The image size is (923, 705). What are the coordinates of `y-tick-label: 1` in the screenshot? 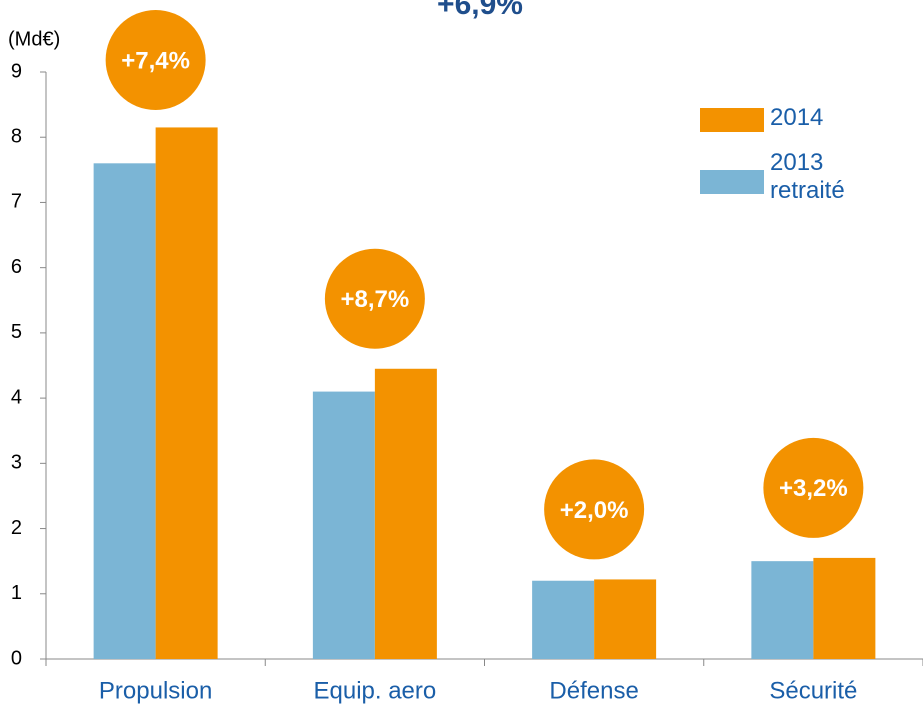 It's located at (16, 593).